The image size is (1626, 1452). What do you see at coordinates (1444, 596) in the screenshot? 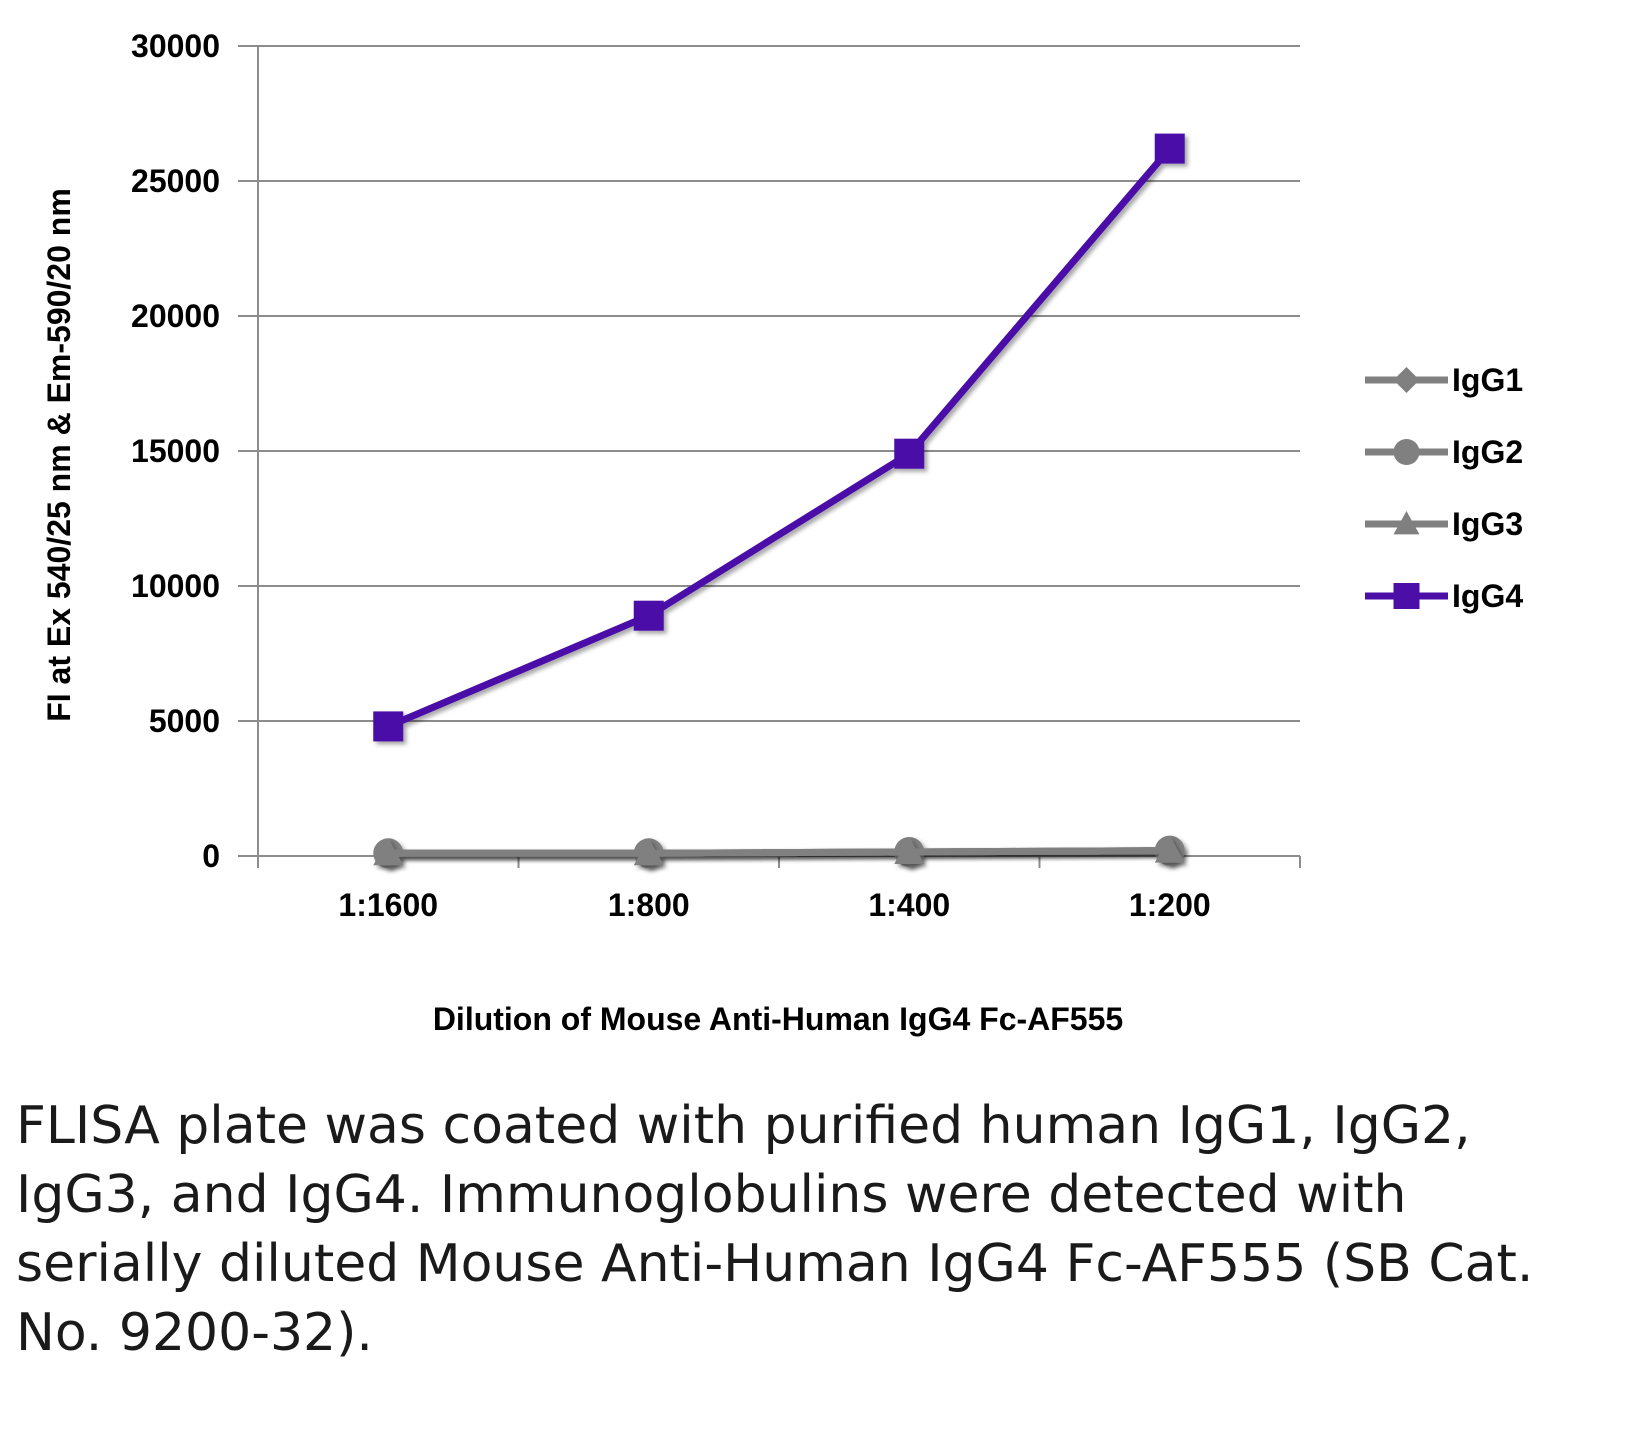
I see `legend-item-igg4: IgG4` at bounding box center [1444, 596].